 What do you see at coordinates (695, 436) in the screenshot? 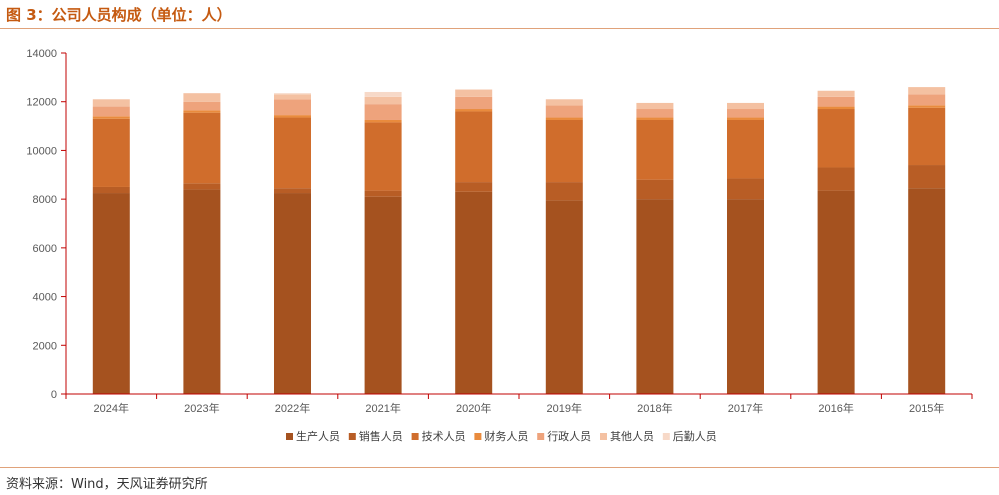
I see `legend-label: 后勤人员` at bounding box center [695, 436].